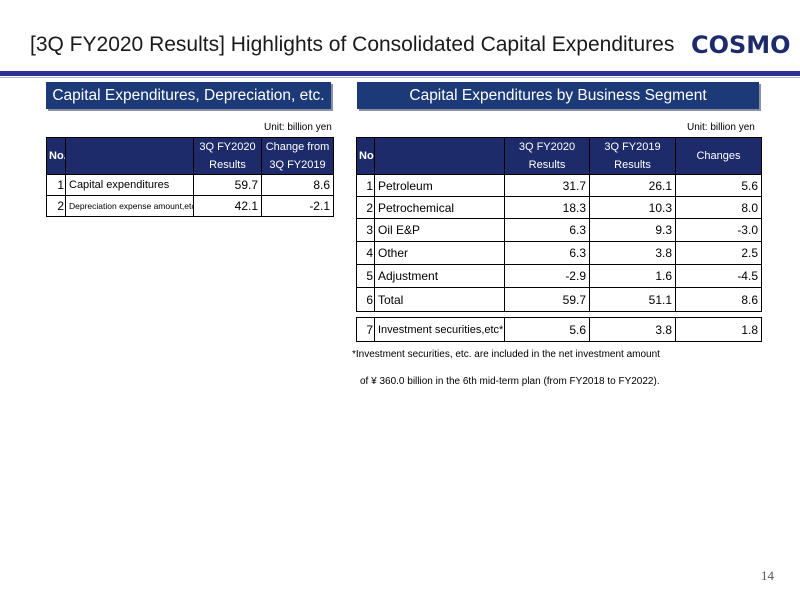  Describe the element at coordinates (721, 127) in the screenshot. I see `right-unit-label: Unit: billion yen` at that location.